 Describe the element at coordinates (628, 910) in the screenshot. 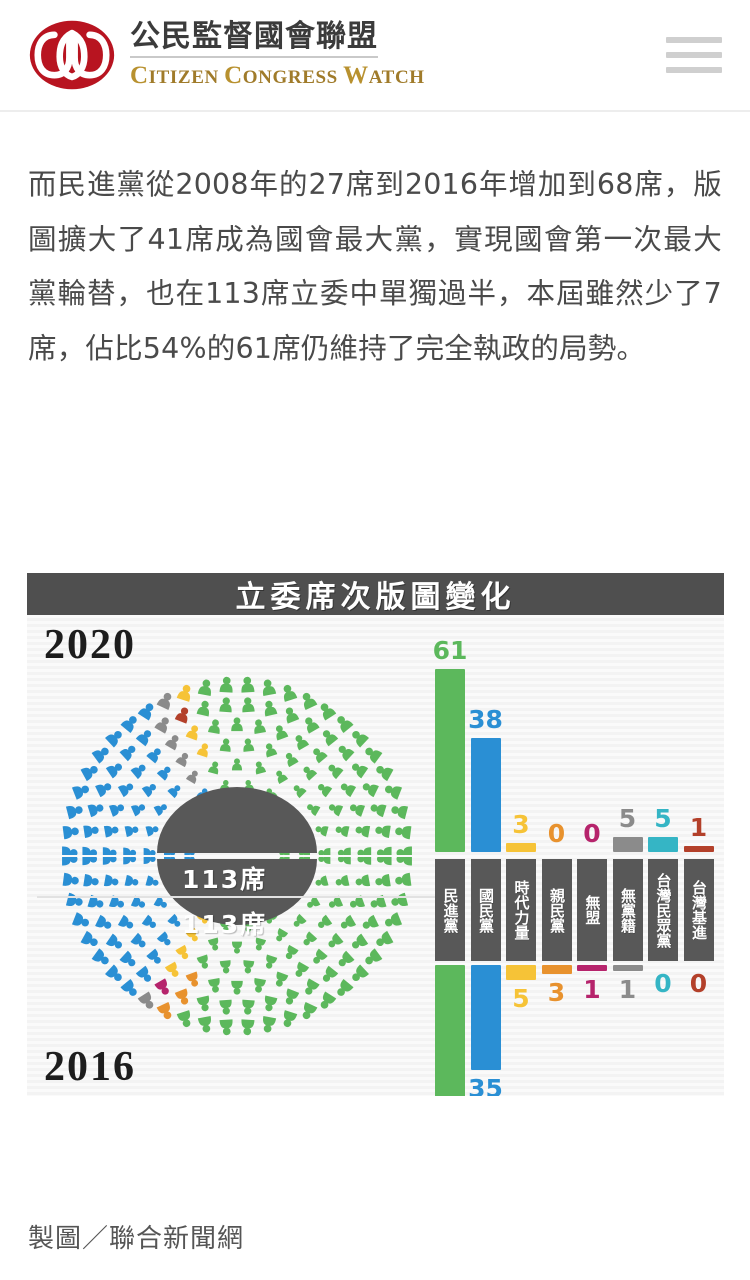

I see `party-label-text-5: 無黨籍` at that location.